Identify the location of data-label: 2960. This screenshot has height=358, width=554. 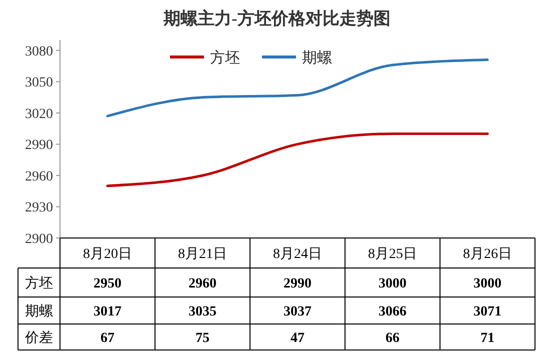
(202, 284).